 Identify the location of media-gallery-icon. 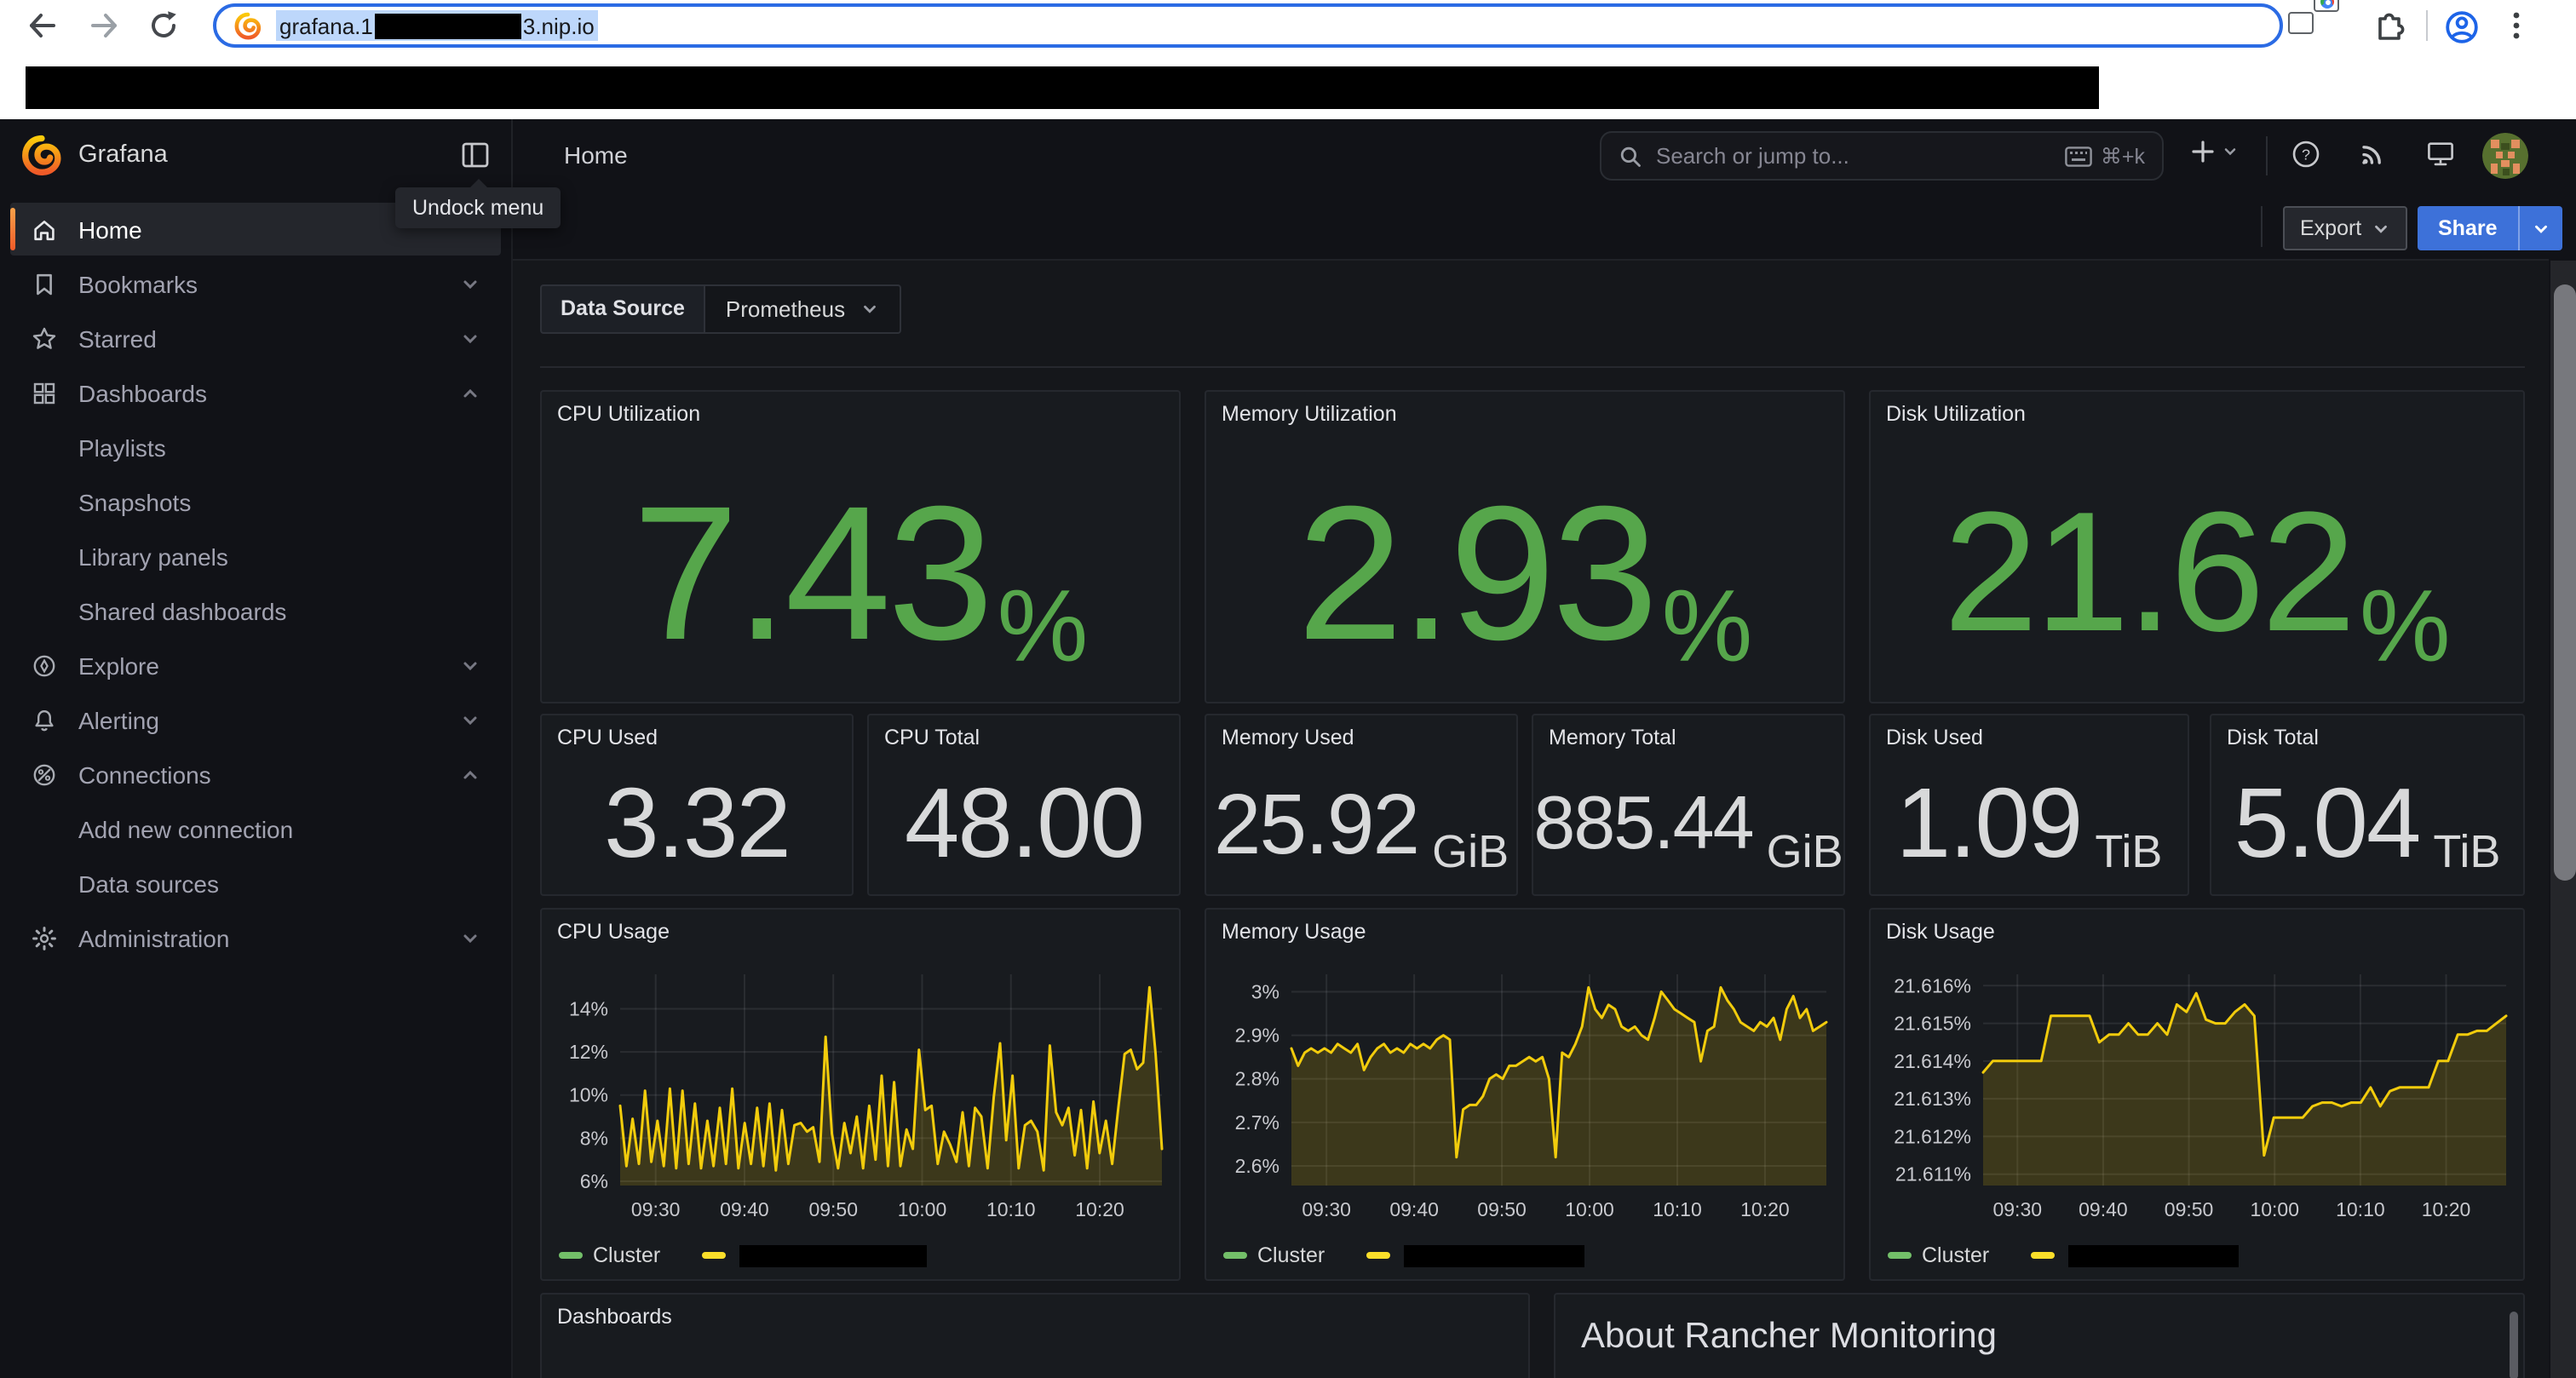
(2320, 25).